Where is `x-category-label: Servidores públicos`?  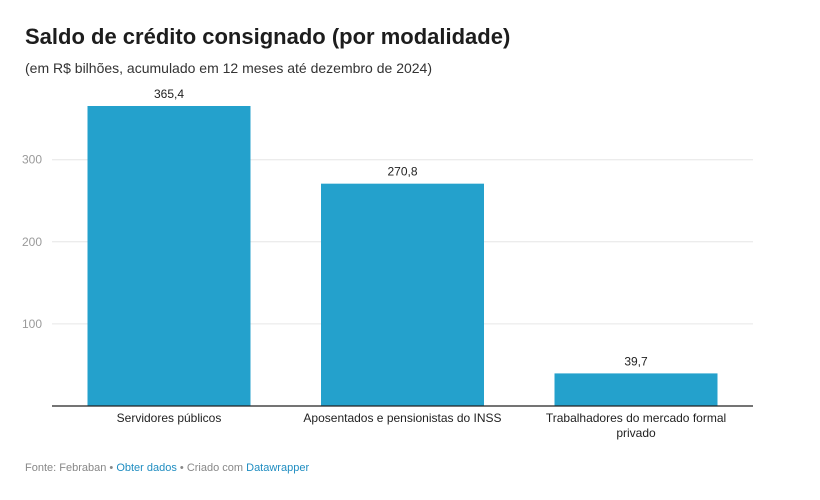
x-category-label: Servidores públicos is located at coordinates (169, 418).